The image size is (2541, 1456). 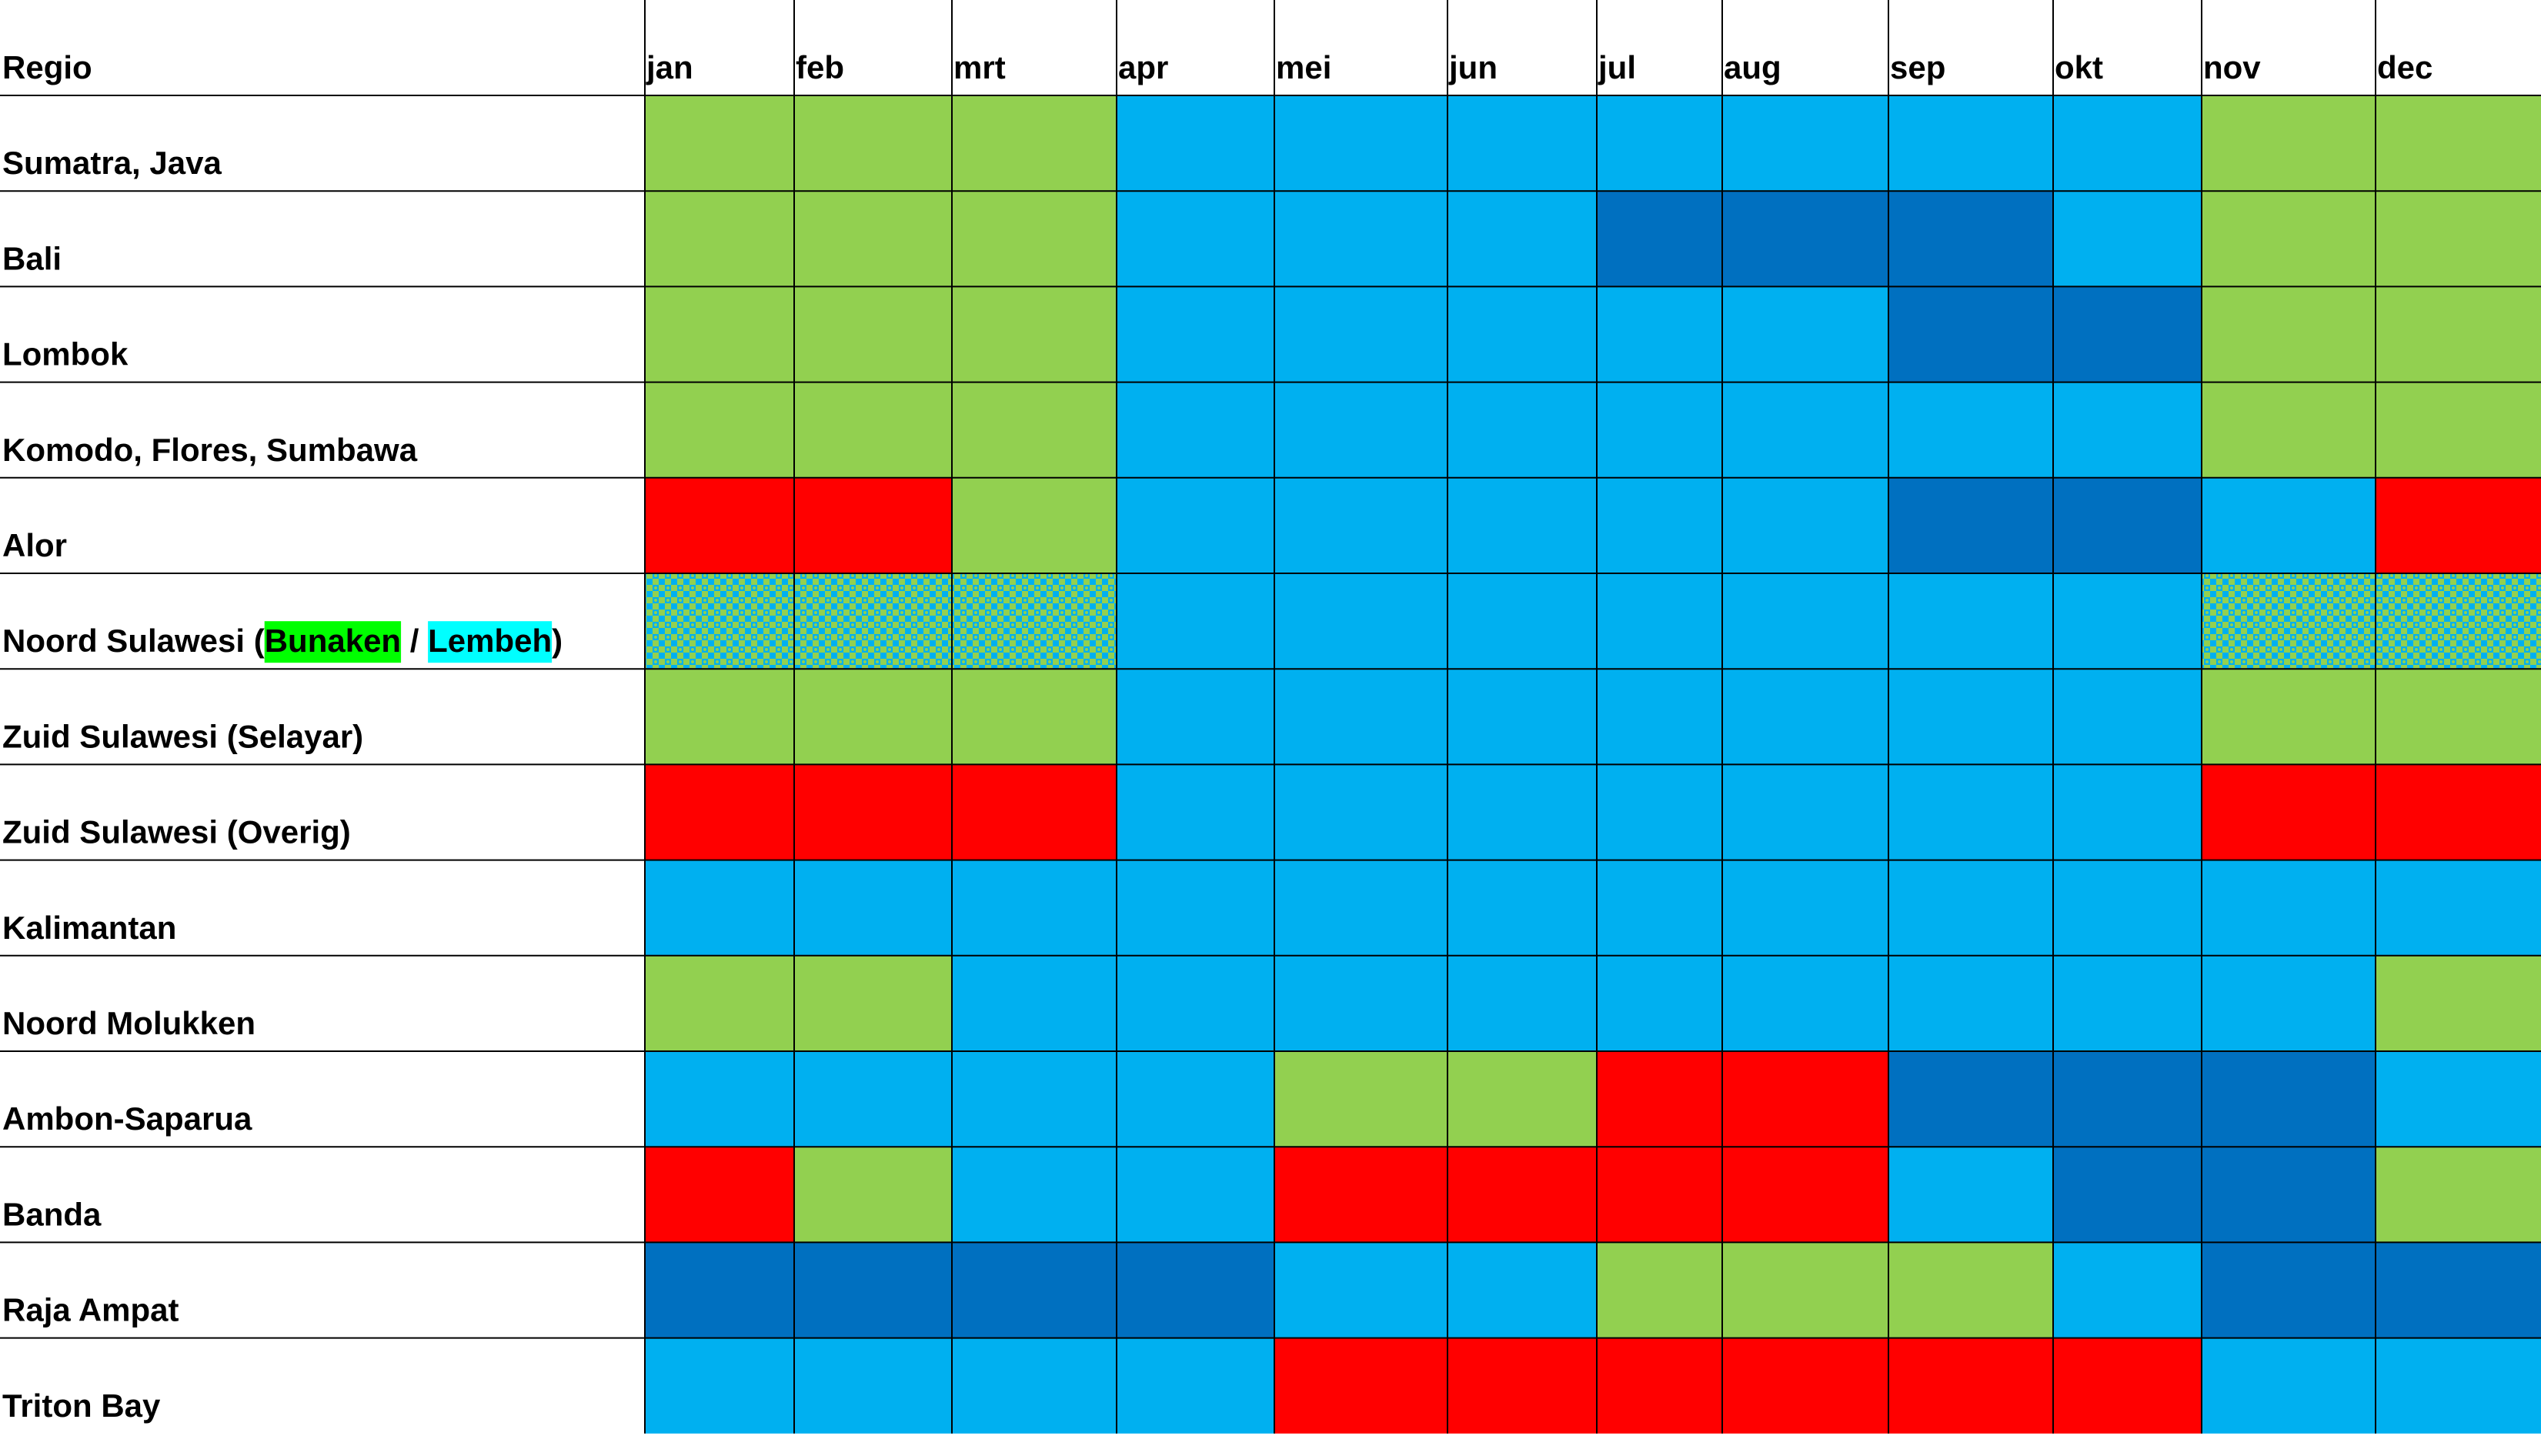 I want to click on cell-3-mei, so click(x=1360, y=430).